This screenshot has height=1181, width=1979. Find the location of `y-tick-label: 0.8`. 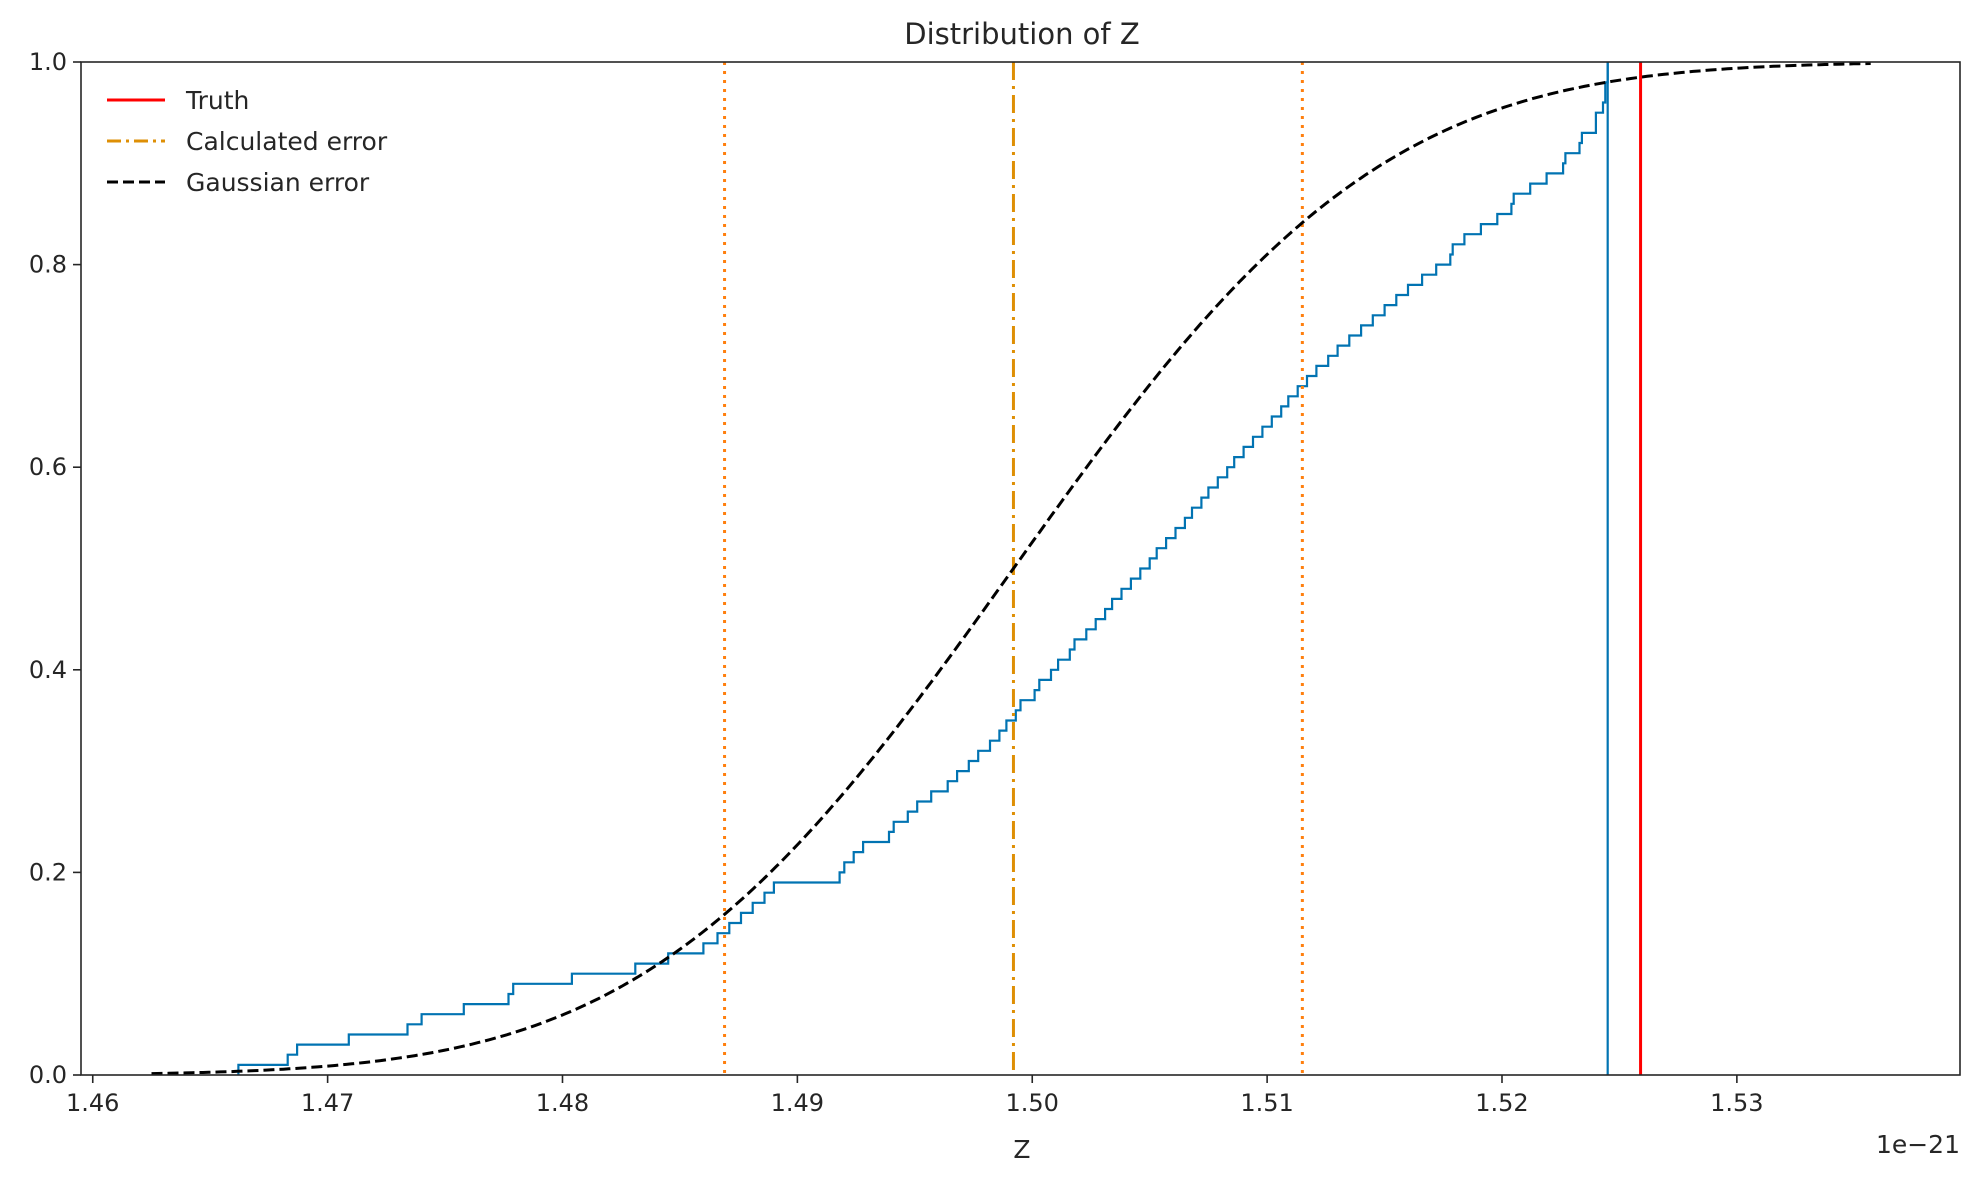

y-tick-label: 0.8 is located at coordinates (48, 265).